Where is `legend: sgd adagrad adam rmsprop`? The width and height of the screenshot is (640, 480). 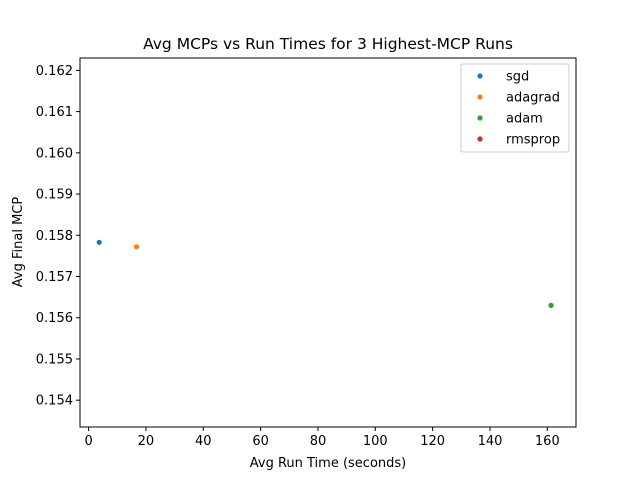 legend: sgd adagrad adam rmsprop is located at coordinates (515, 108).